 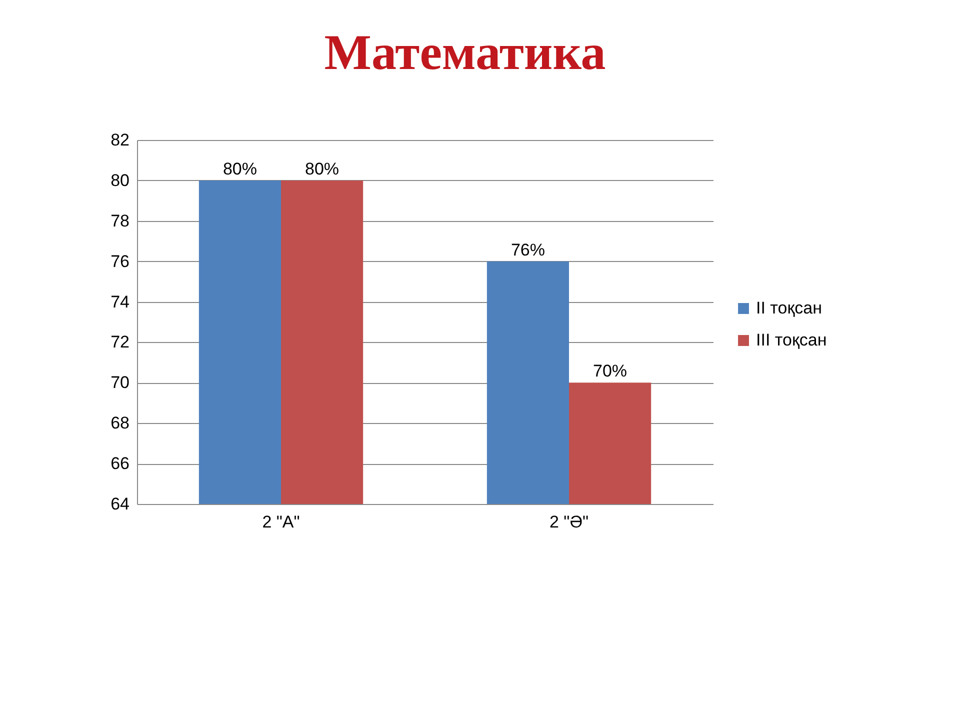 What do you see at coordinates (120, 342) in the screenshot?
I see `y-tick-label: 72` at bounding box center [120, 342].